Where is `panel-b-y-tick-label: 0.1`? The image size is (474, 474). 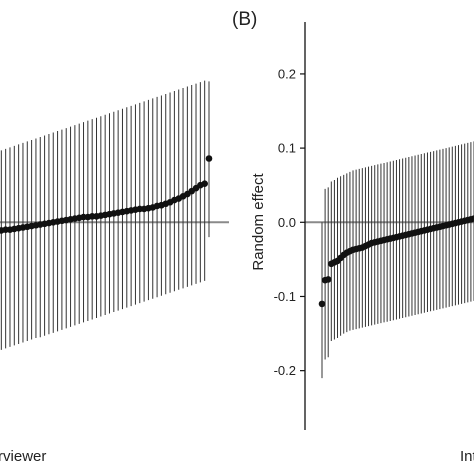 panel-b-y-tick-label: 0.1 is located at coordinates (287, 148).